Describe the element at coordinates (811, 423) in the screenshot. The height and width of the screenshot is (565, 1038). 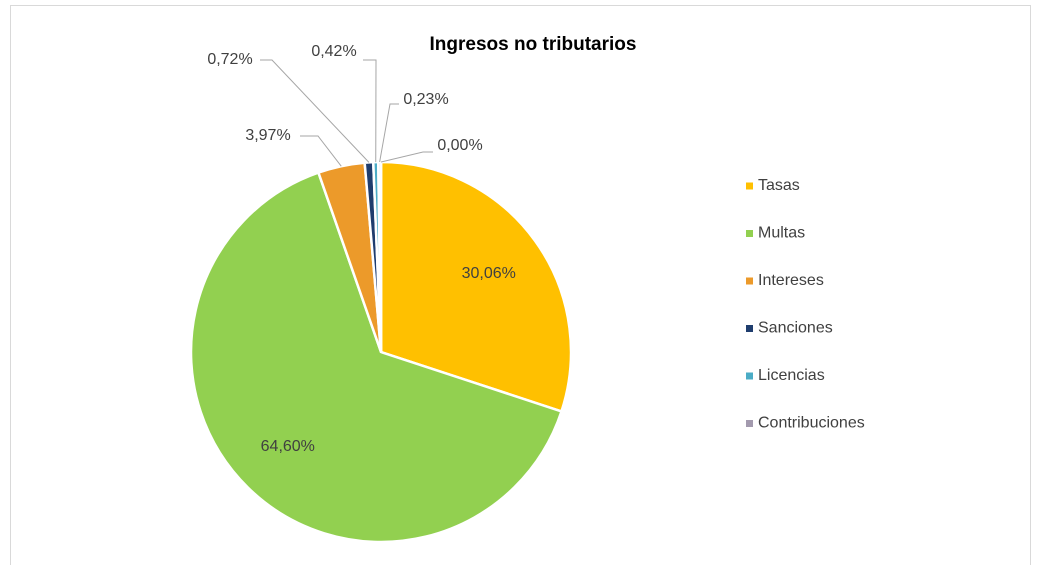
I see `legend-label: Contribuciones` at that location.